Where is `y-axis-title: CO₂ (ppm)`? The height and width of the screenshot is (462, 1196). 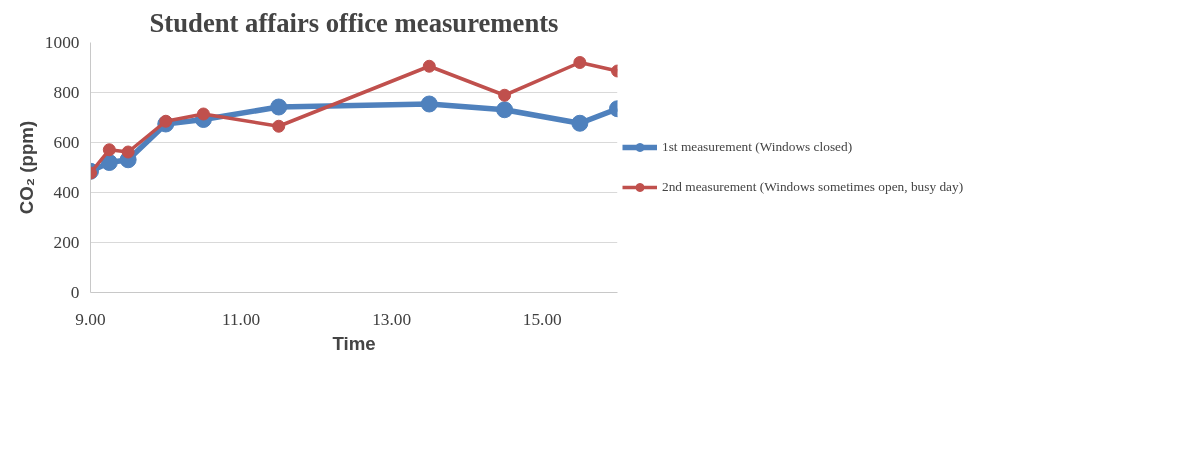
y-axis-title: CO₂ (ppm) is located at coordinates (26, 167).